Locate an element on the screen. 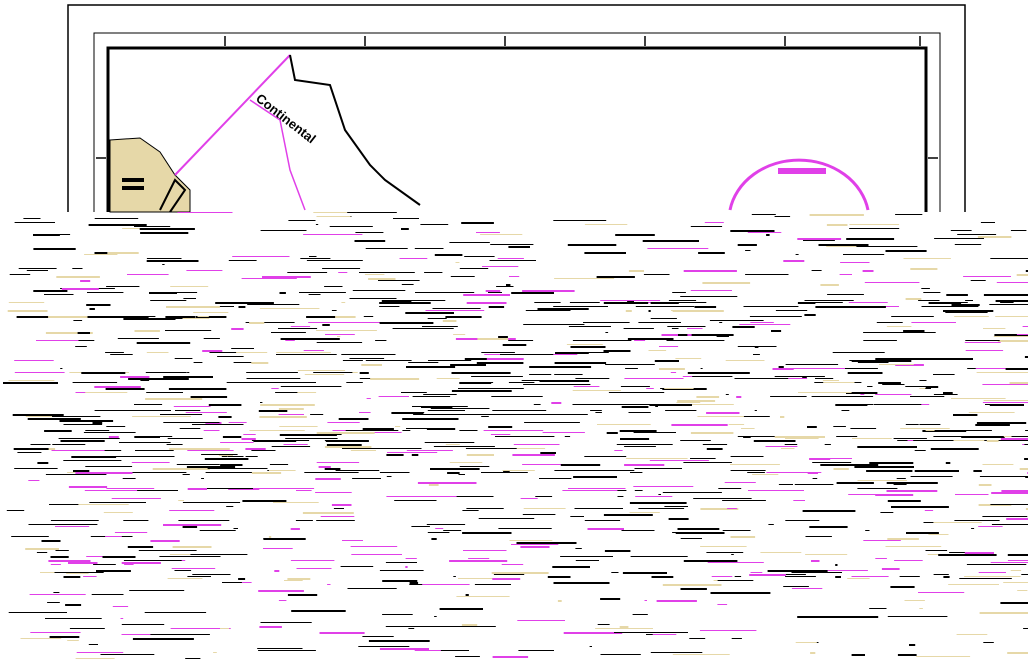 The image size is (1028, 659). arc-label is located at coordinates (802, 171).